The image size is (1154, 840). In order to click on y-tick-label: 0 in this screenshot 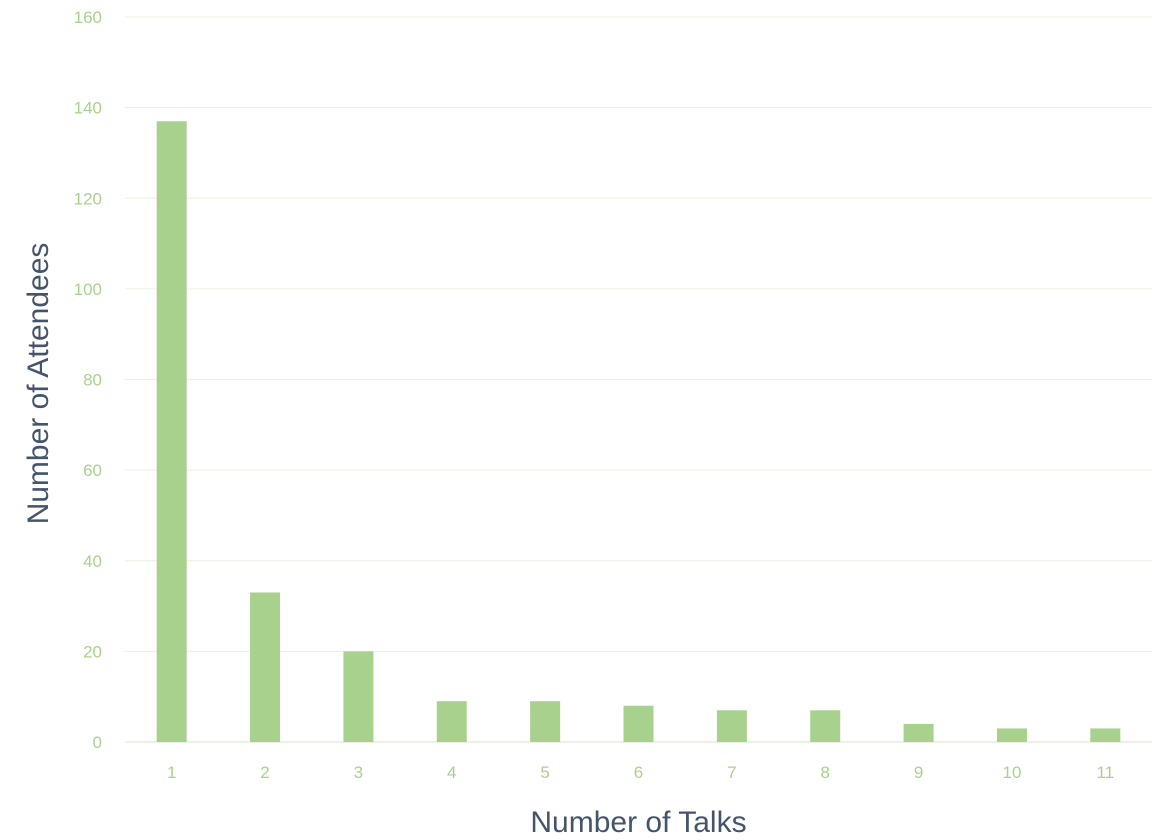, I will do `click(97, 742)`.